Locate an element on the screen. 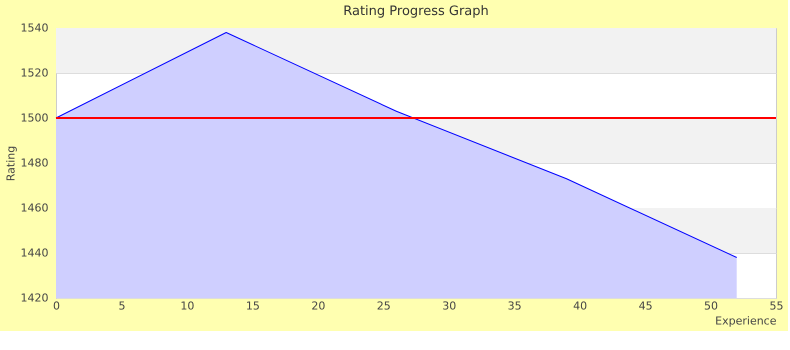 This screenshot has width=790, height=350. x-tick-label: 45 is located at coordinates (645, 306).